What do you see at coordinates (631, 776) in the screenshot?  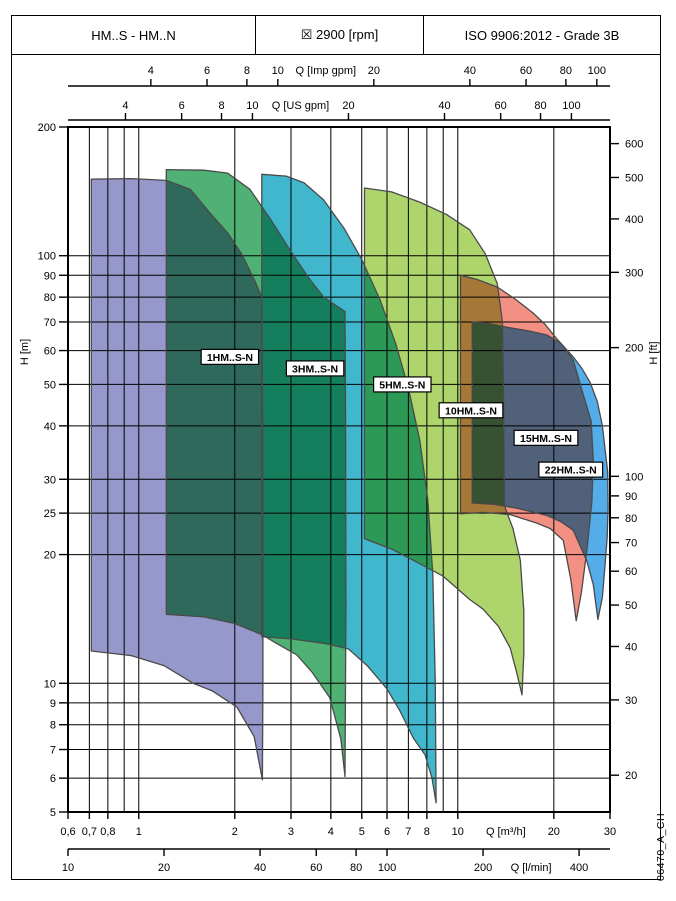 I see `y-tick-label-ft: 20` at bounding box center [631, 776].